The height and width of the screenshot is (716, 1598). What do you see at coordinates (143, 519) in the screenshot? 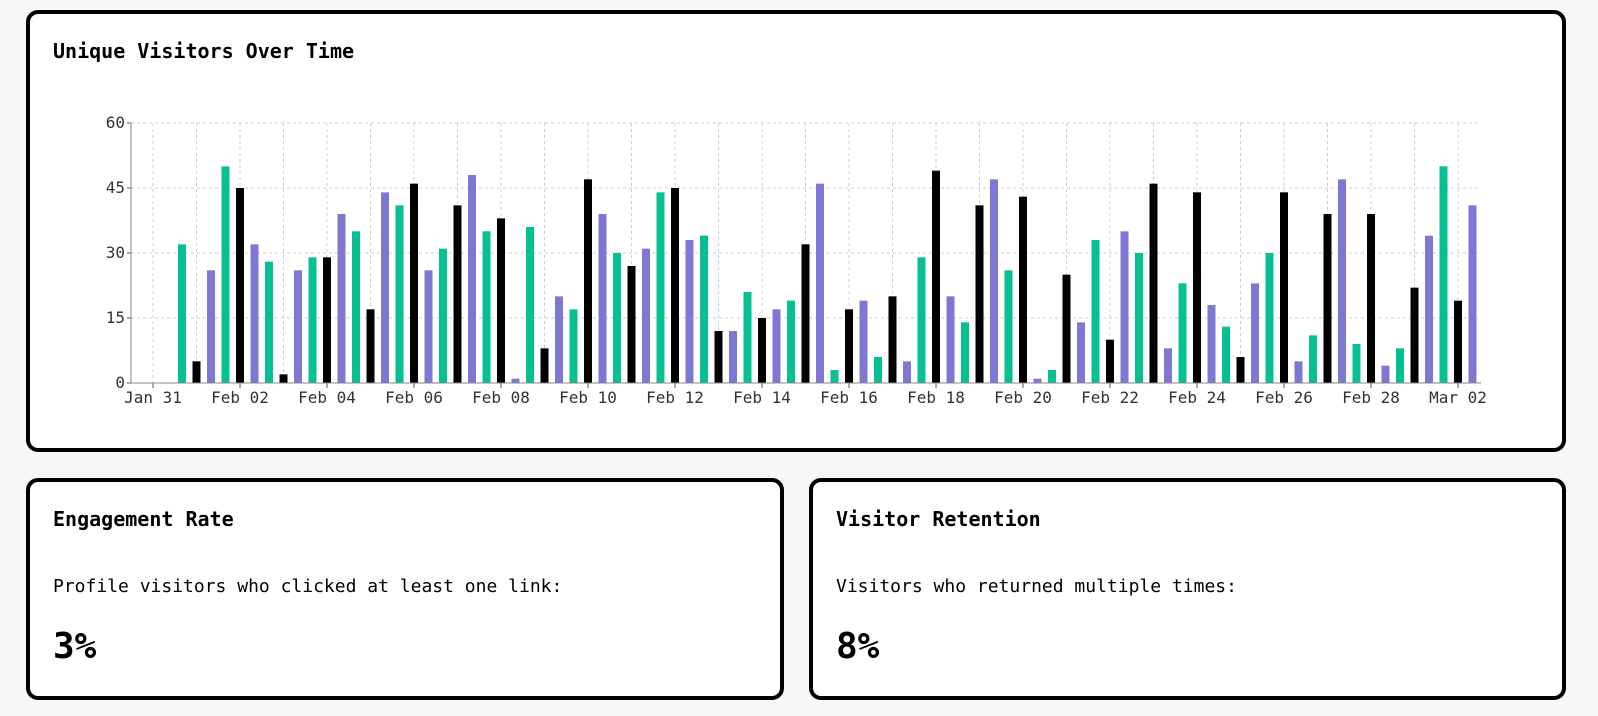
I see `engagement-title: Engagement Rate` at bounding box center [143, 519].